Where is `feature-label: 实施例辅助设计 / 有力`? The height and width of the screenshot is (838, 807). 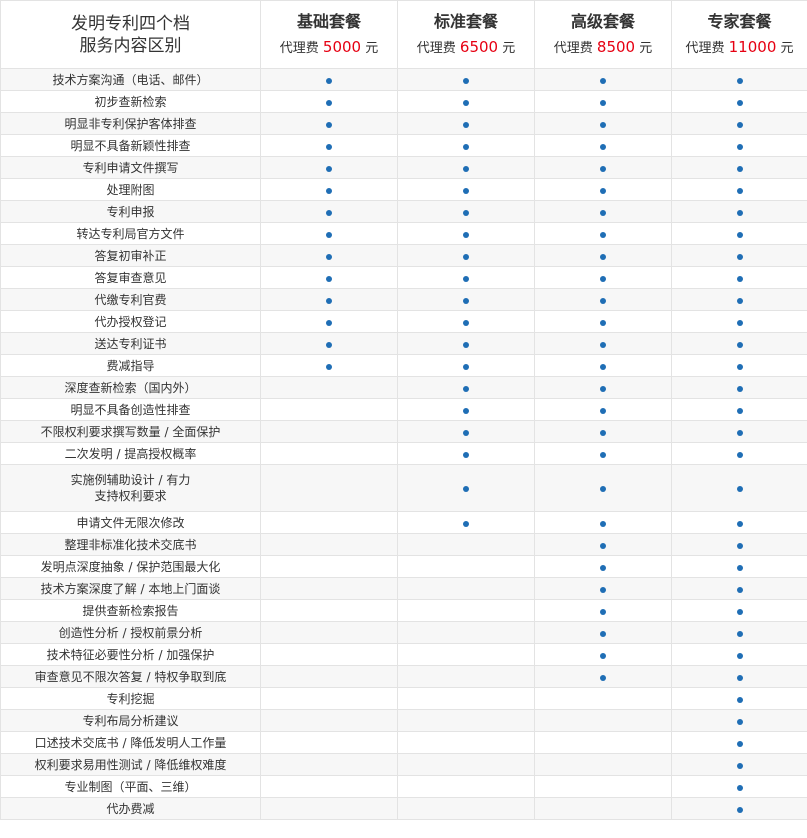
feature-label: 实施例辅助设计 / 有力 is located at coordinates (130, 480).